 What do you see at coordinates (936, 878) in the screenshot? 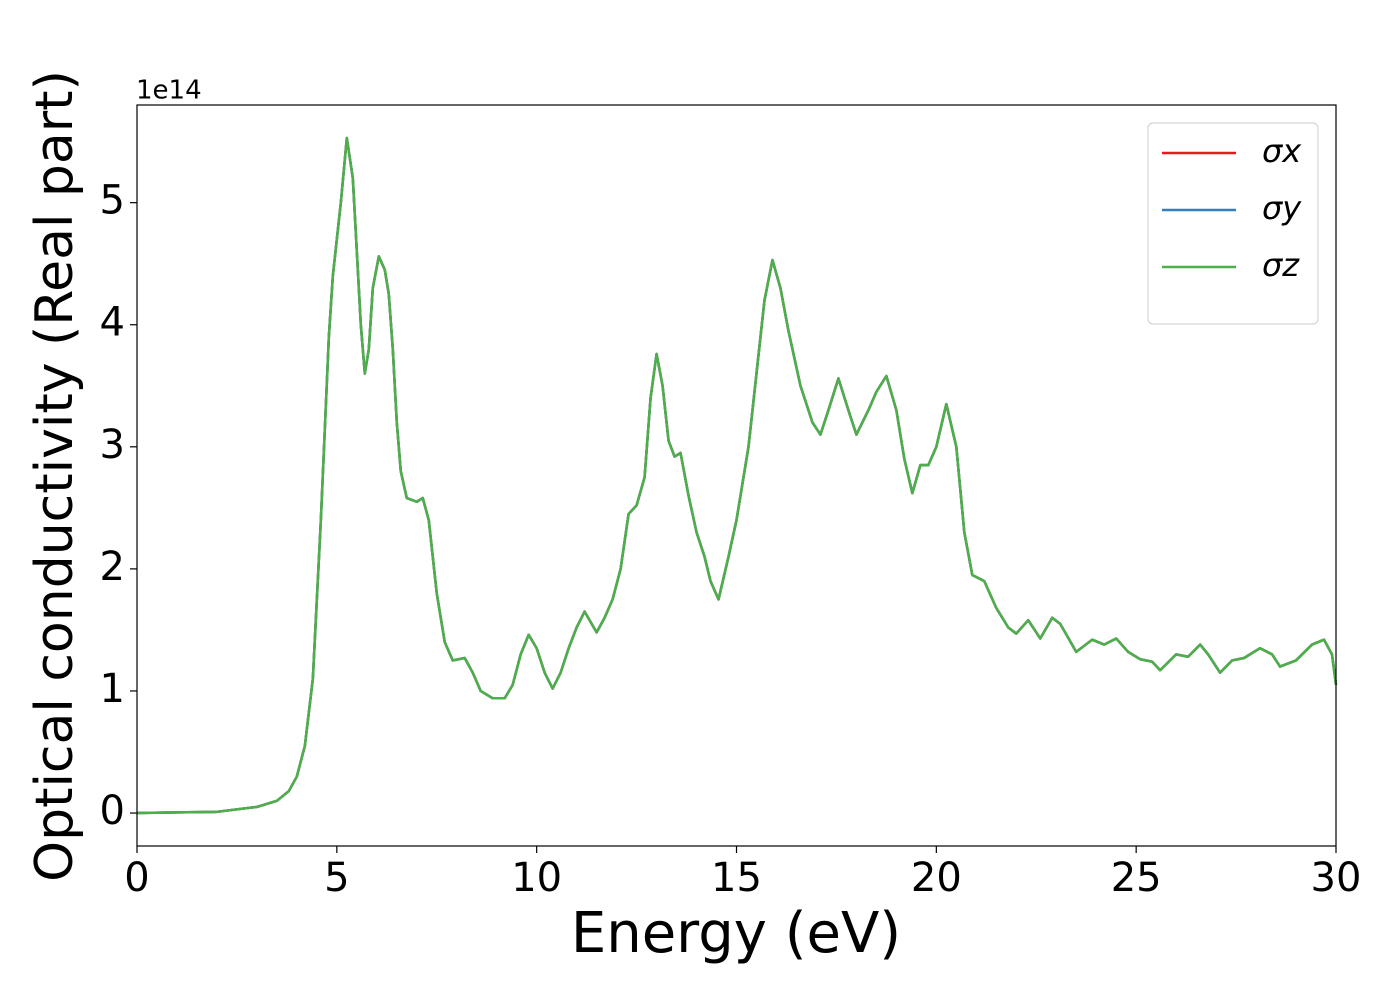
I see `x-tick-label: 20` at bounding box center [936, 878].